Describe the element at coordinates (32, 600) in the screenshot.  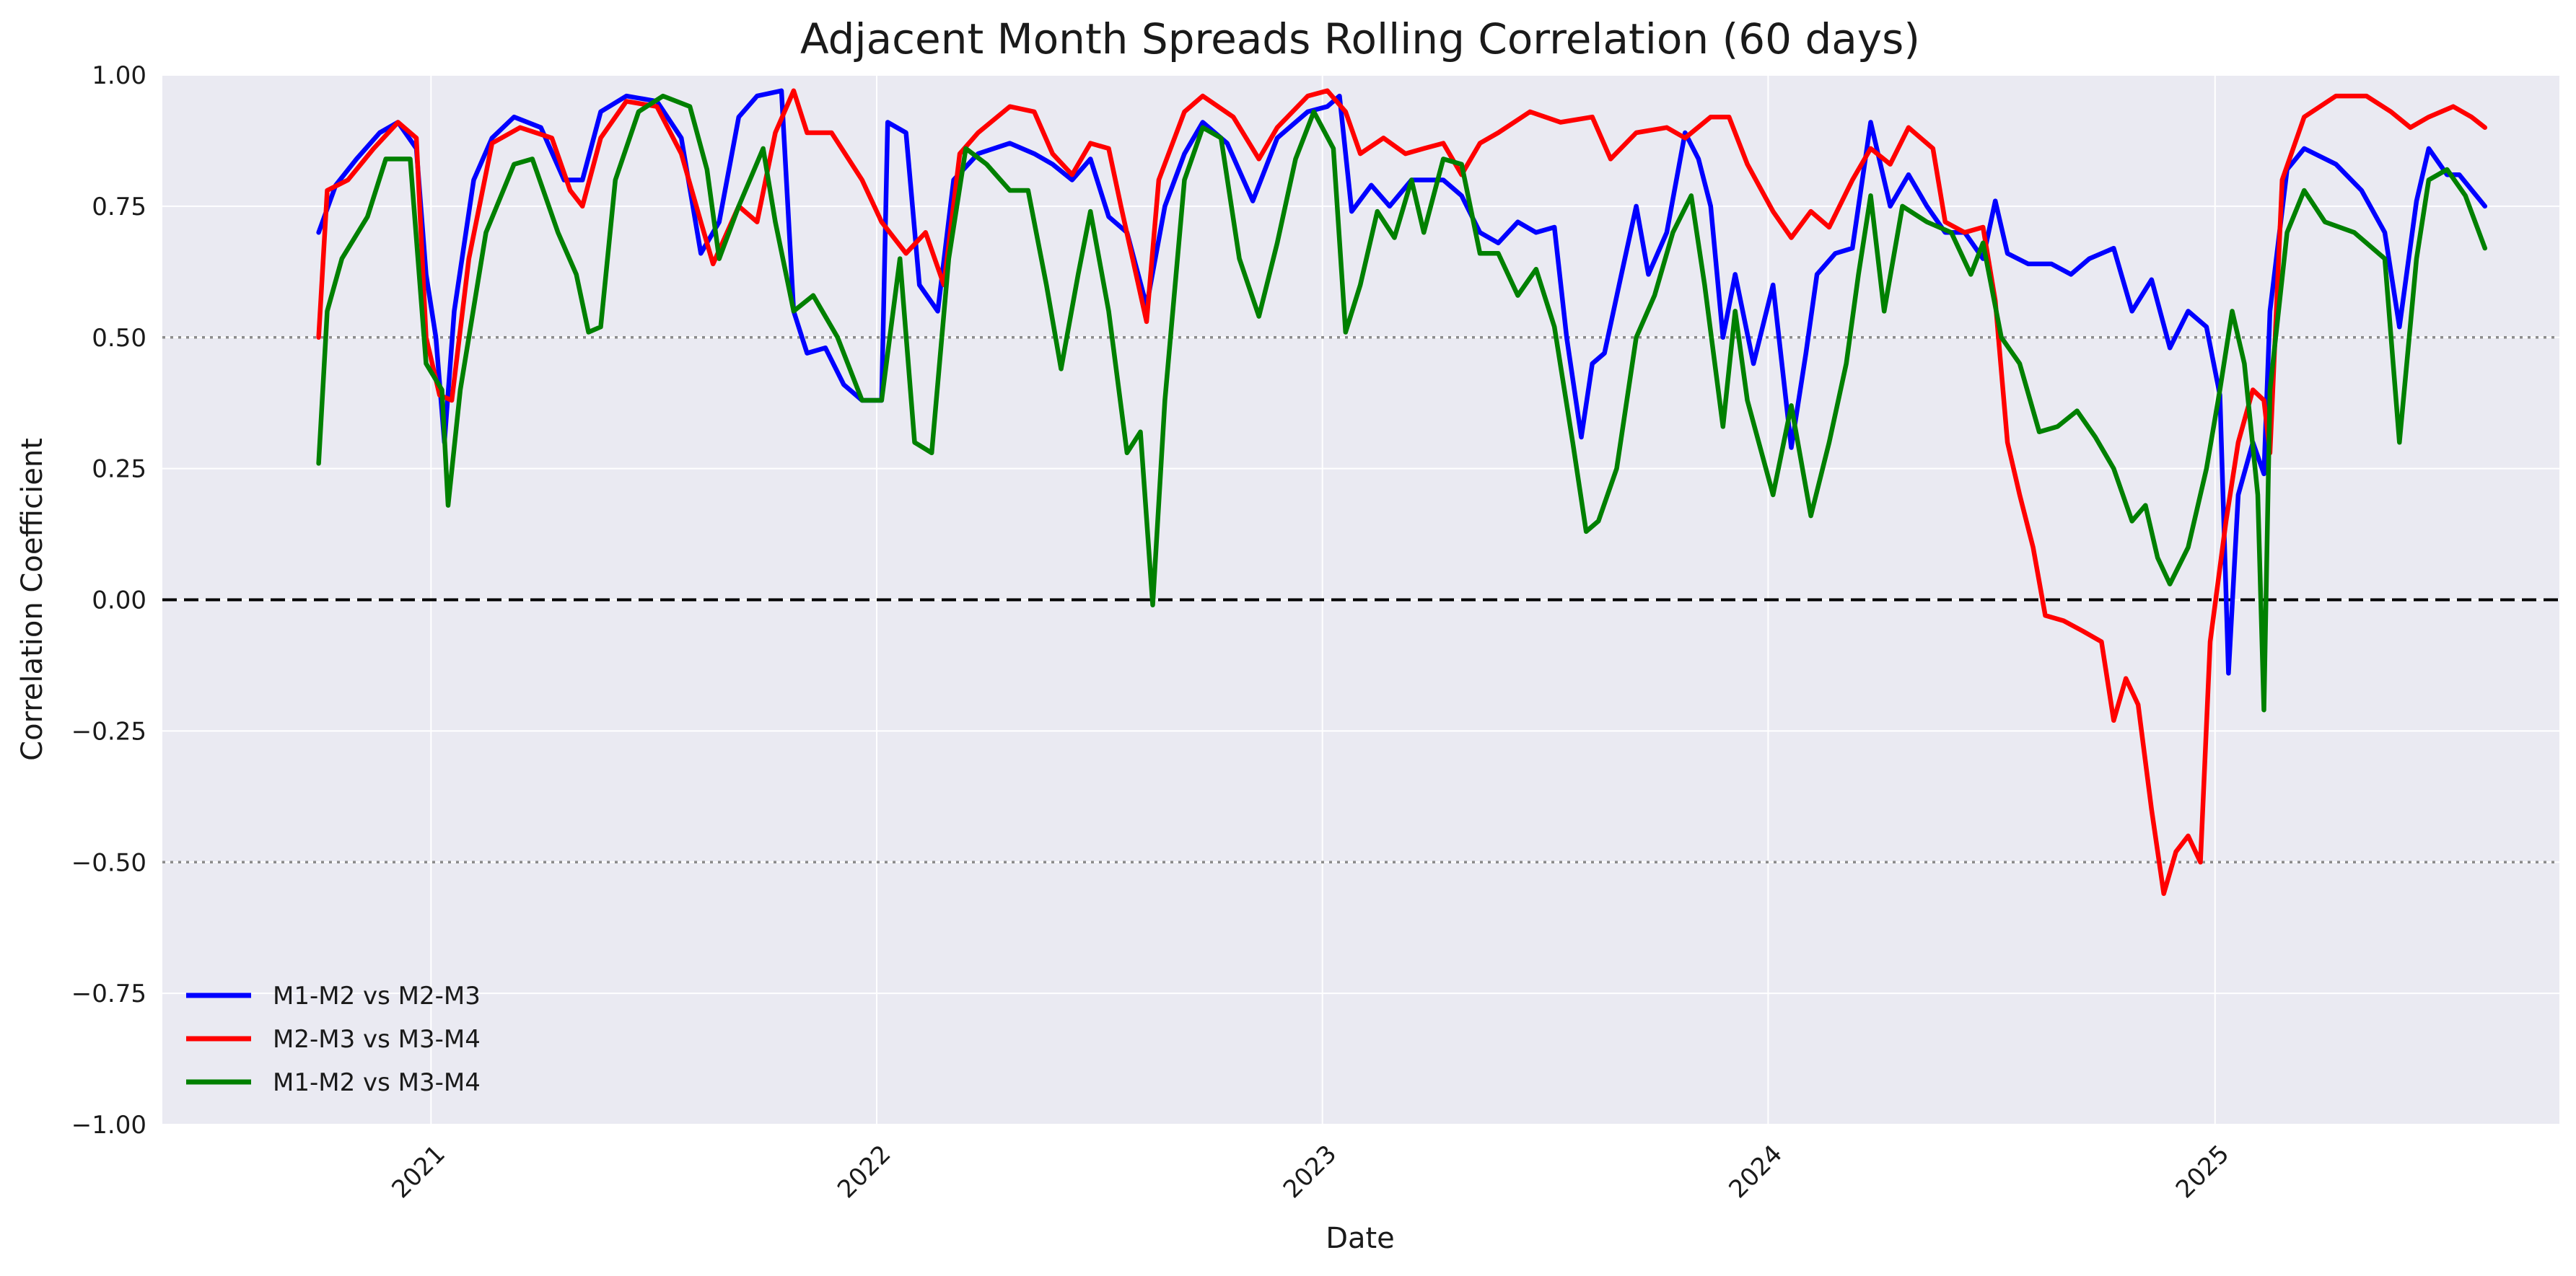
I see `y-axis-label: Correlation Coefficient` at that location.